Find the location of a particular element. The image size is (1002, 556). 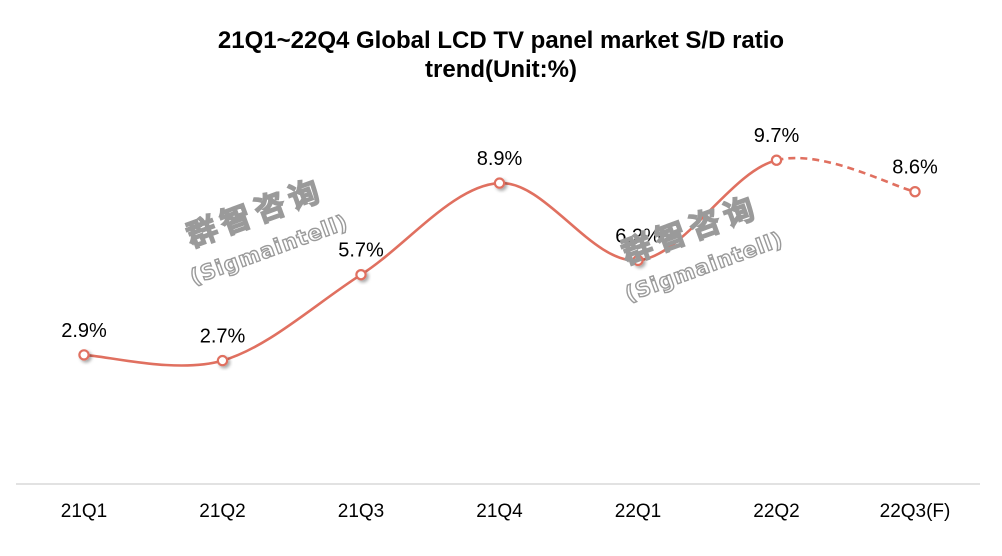

data-label: 8.6% is located at coordinates (915, 168).